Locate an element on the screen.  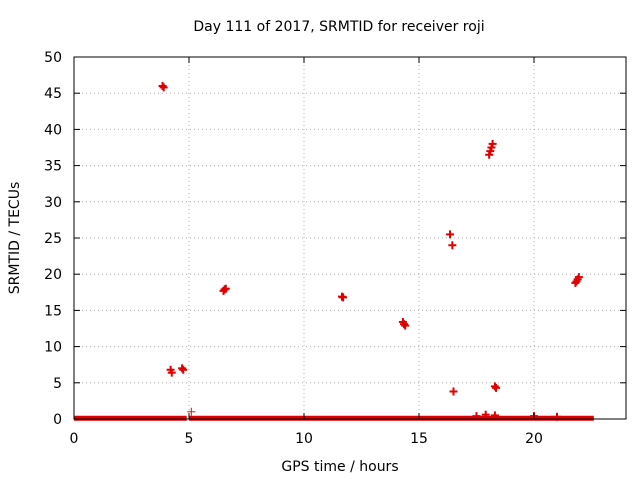
x-tick-label: 0 is located at coordinates (74, 439).